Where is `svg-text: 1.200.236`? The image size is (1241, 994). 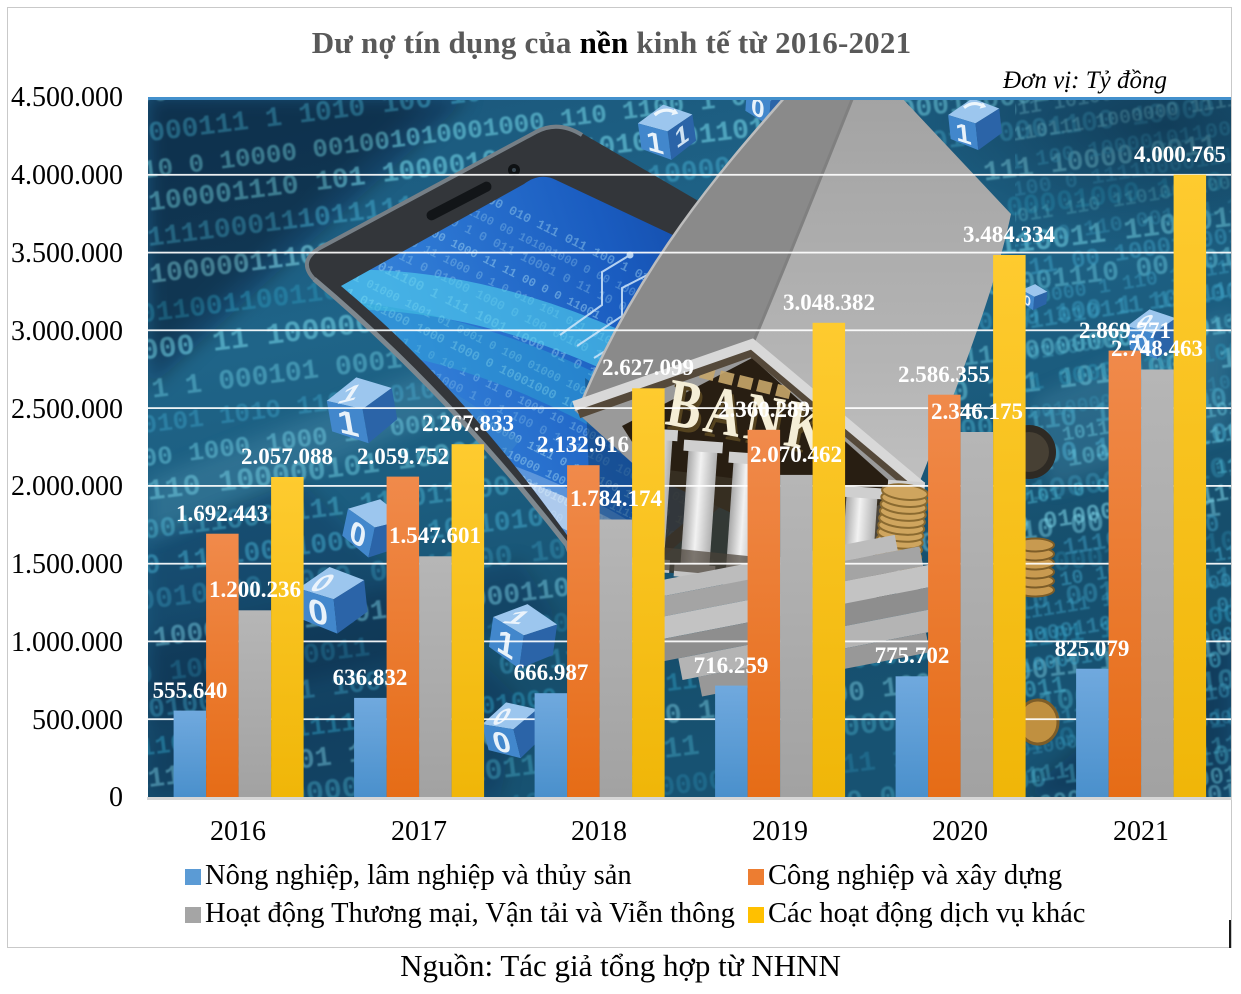 svg-text: 1.200.236 is located at coordinates (255, 589).